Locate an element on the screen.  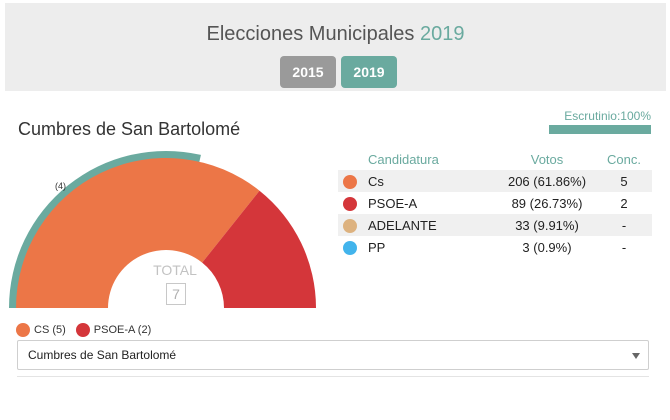
votes-cell: 206 (61.86%) is located at coordinates (547, 181).